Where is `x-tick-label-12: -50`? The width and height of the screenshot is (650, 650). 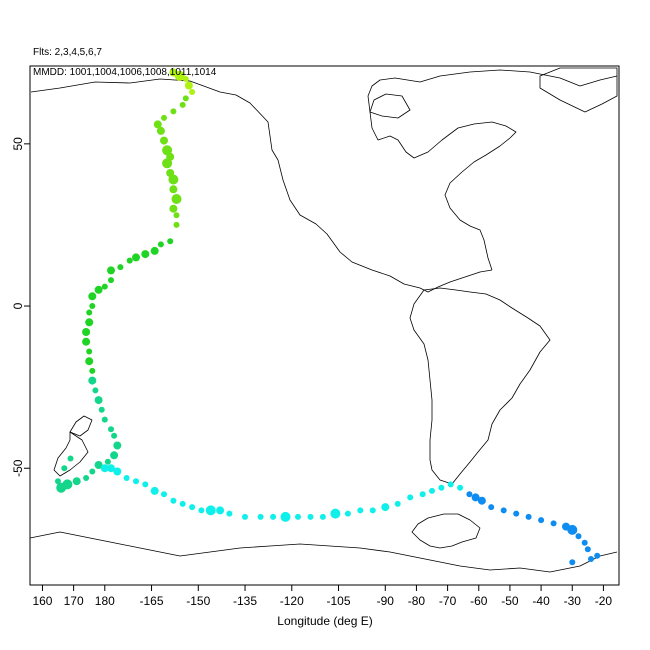 x-tick-label-12: -50 is located at coordinates (510, 601).